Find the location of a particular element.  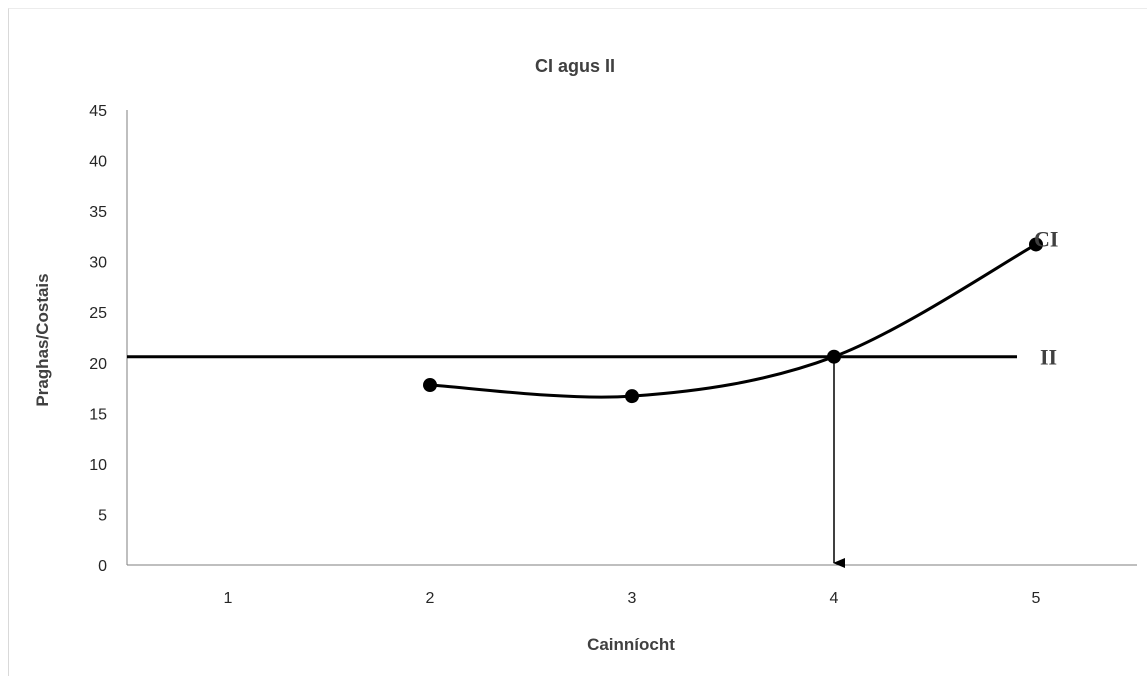

y-tick-label: 45 is located at coordinates (98, 111).